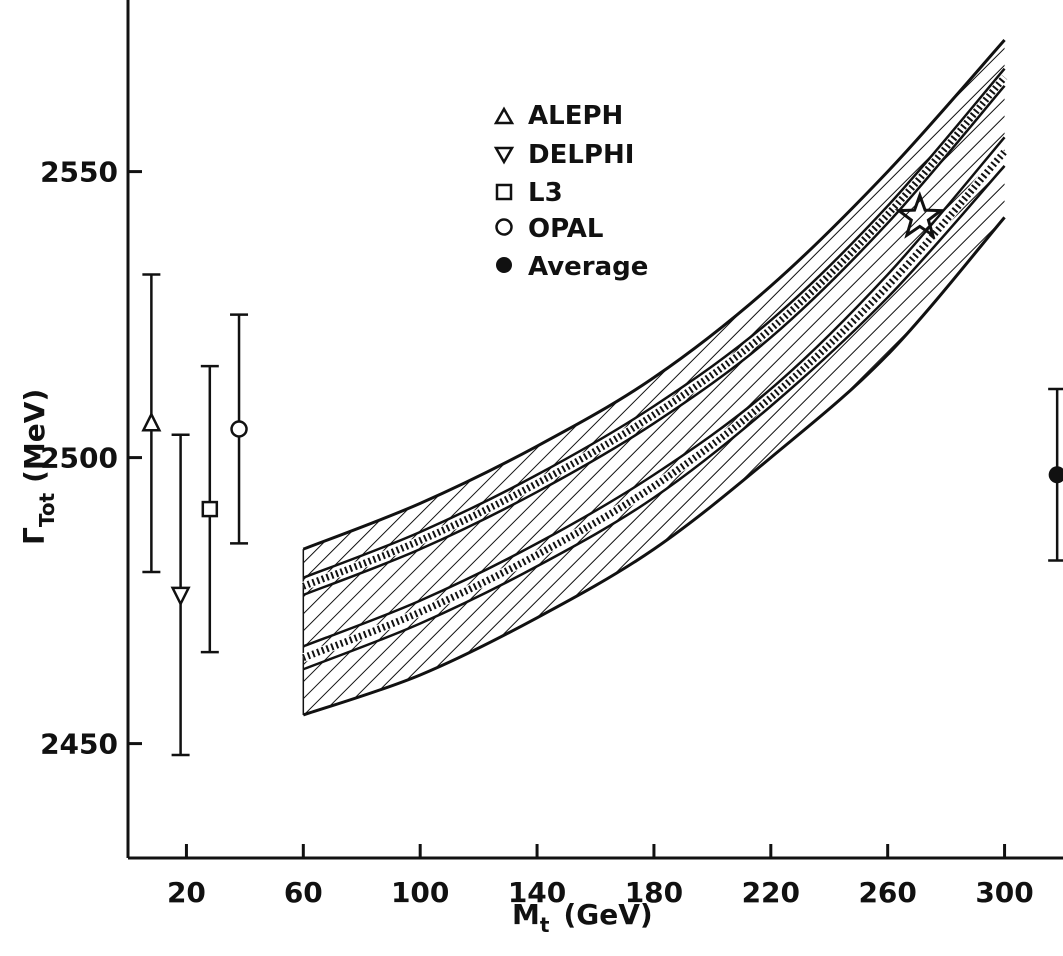 This screenshot has width=1063, height=956. What do you see at coordinates (79, 744) in the screenshot?
I see `y-tick-label: 2450` at bounding box center [79, 744].